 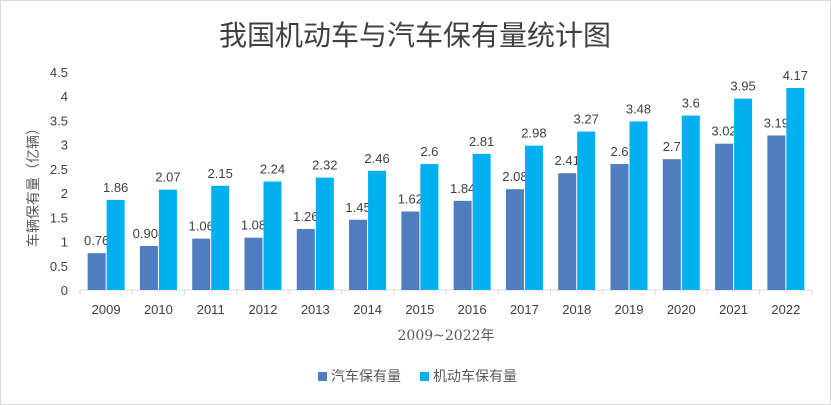 I want to click on x-tick-label: 2017, so click(x=524, y=309).